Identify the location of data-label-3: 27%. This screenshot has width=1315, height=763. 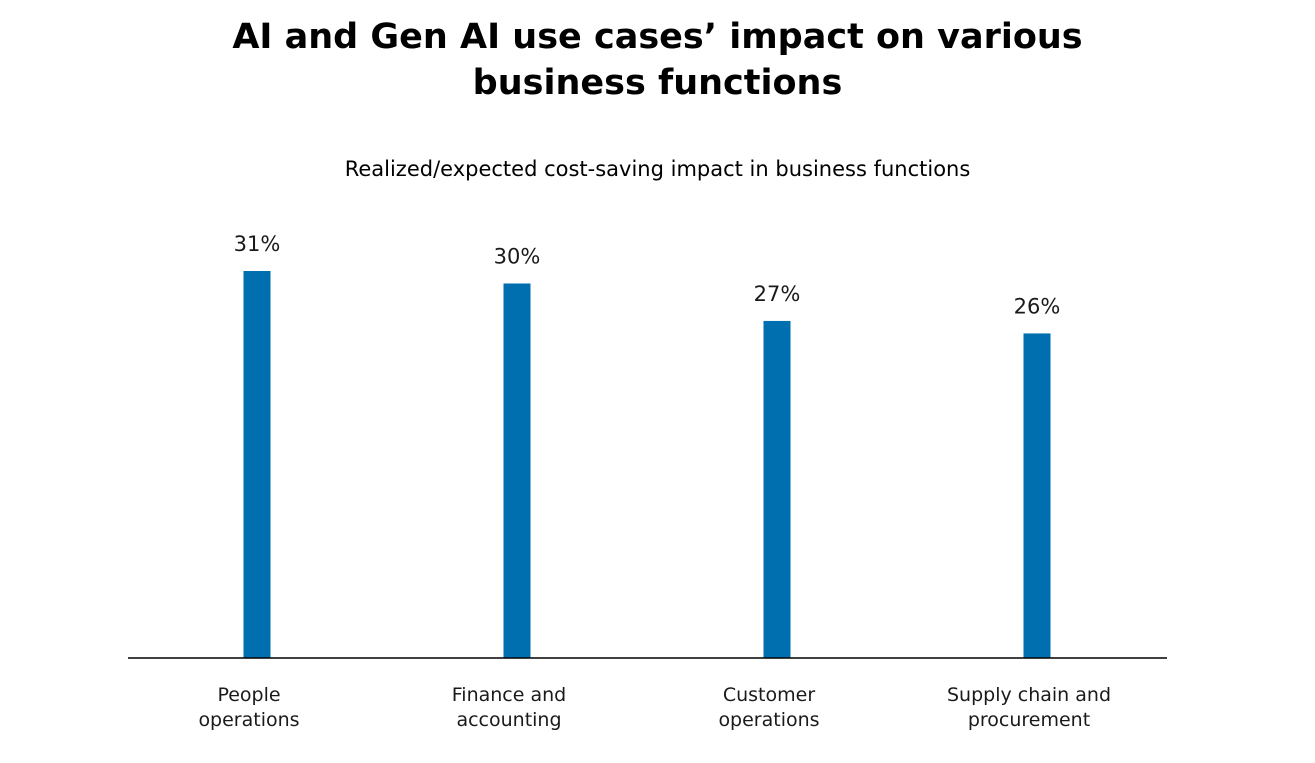
(777, 294).